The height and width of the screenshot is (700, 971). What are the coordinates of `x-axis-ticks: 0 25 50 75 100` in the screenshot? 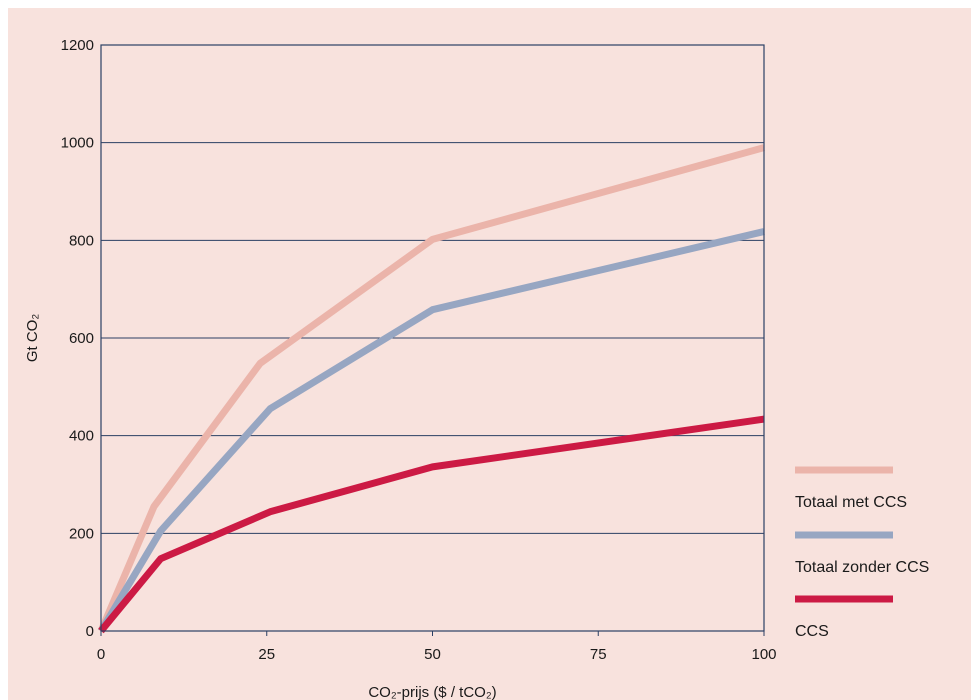 It's located at (437, 647).